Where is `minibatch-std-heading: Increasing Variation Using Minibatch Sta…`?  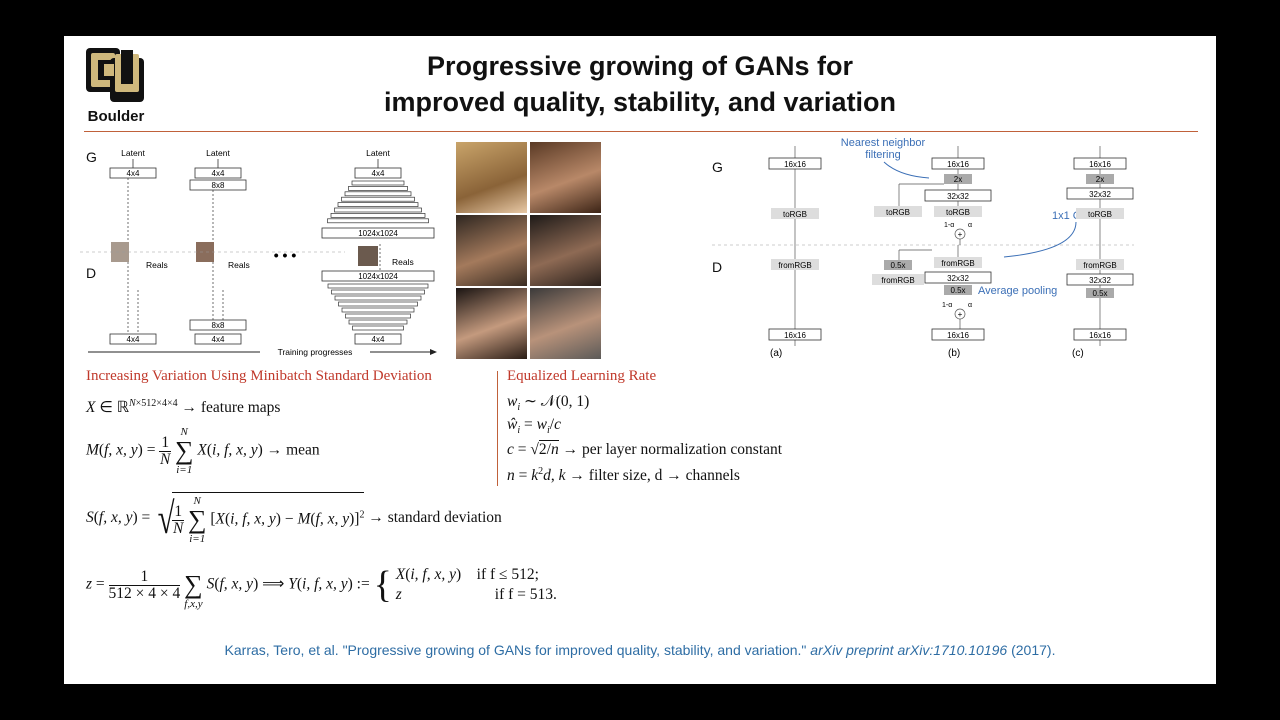 minibatch-std-heading: Increasing Variation Using Minibatch Sta… is located at coordinates (259, 376).